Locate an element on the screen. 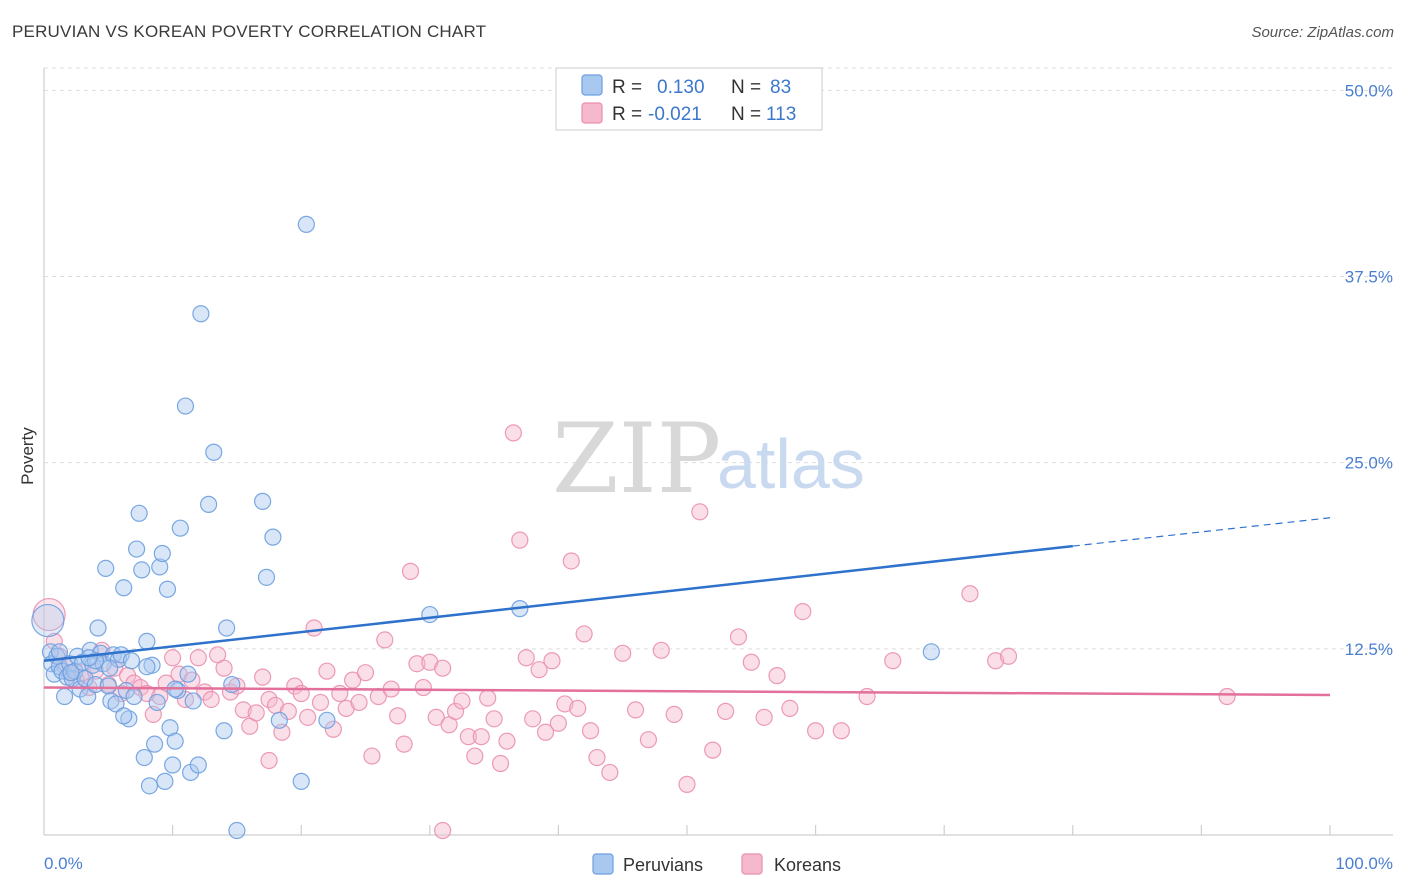  x-axis-ticks is located at coordinates (751, 830).